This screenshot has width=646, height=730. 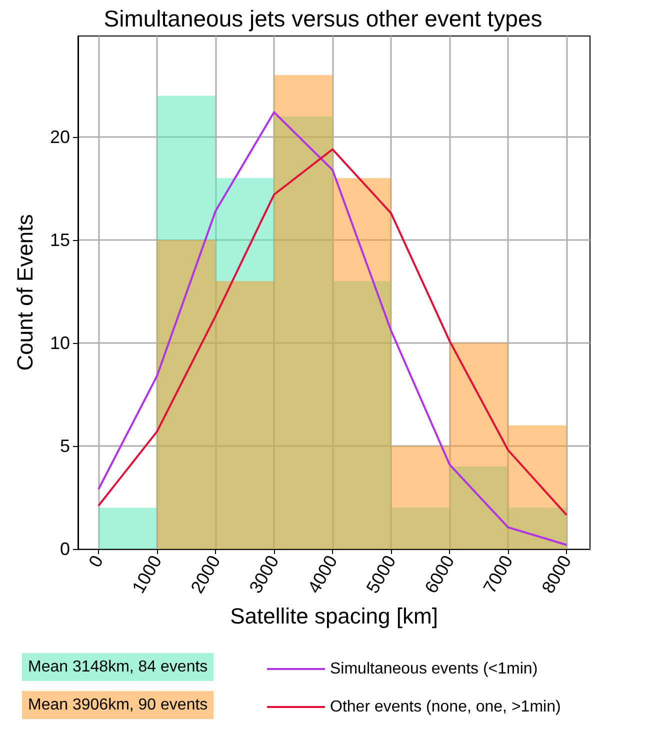 What do you see at coordinates (434, 669) in the screenshot?
I see `legend-label: Simultaneous events (<1min)` at bounding box center [434, 669].